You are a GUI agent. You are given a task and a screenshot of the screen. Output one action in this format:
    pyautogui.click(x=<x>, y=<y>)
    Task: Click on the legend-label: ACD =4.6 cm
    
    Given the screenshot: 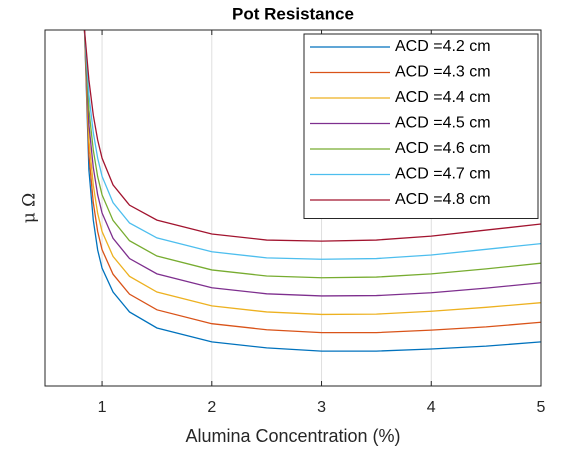 What is the action you would take?
    pyautogui.click(x=443, y=148)
    